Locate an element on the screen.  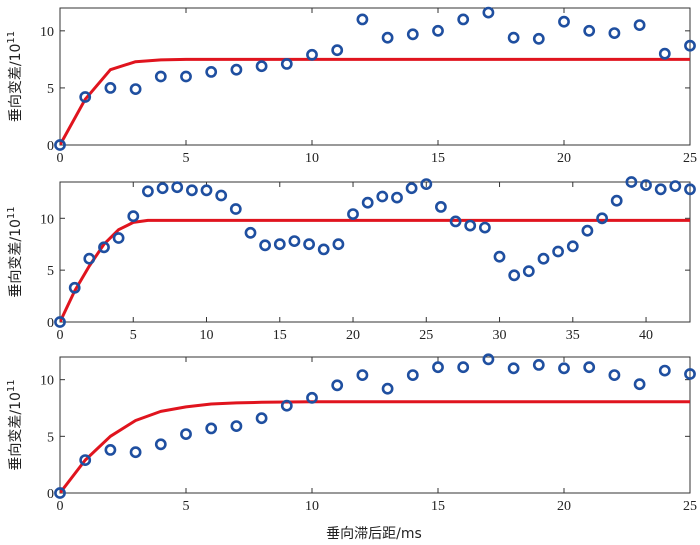
x-tick-label: 30 is located at coordinates (500, 335).